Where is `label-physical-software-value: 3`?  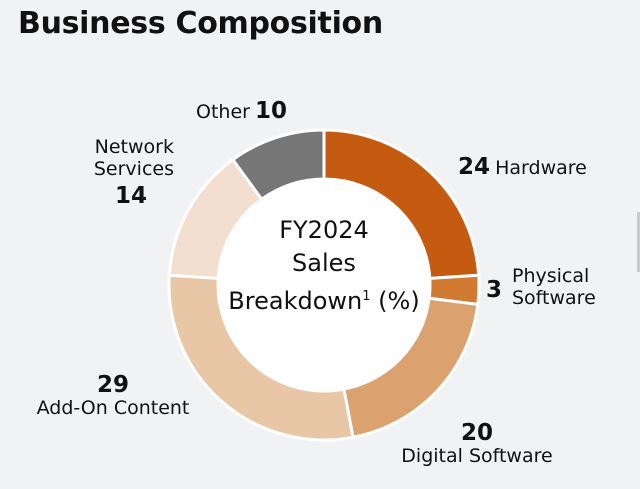 label-physical-software-value: 3 is located at coordinates (494, 290).